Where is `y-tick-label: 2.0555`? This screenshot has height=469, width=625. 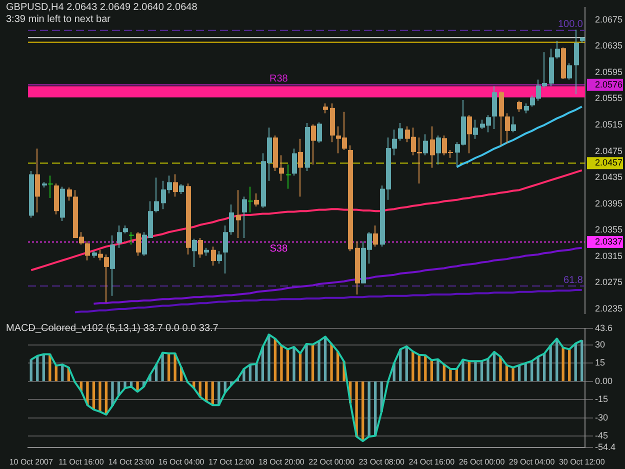 y-tick-label: 2.0555 is located at coordinates (609, 98).